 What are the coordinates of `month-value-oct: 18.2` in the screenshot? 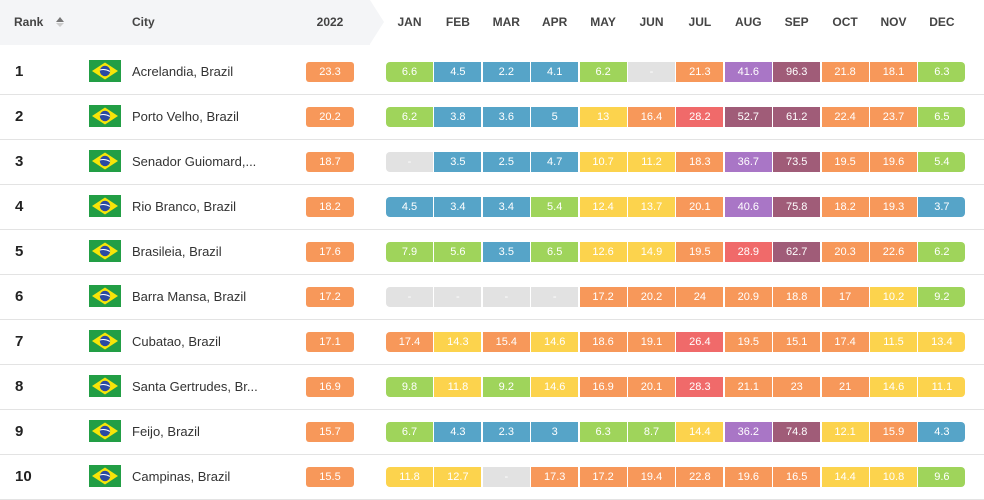 It's located at (845, 207).